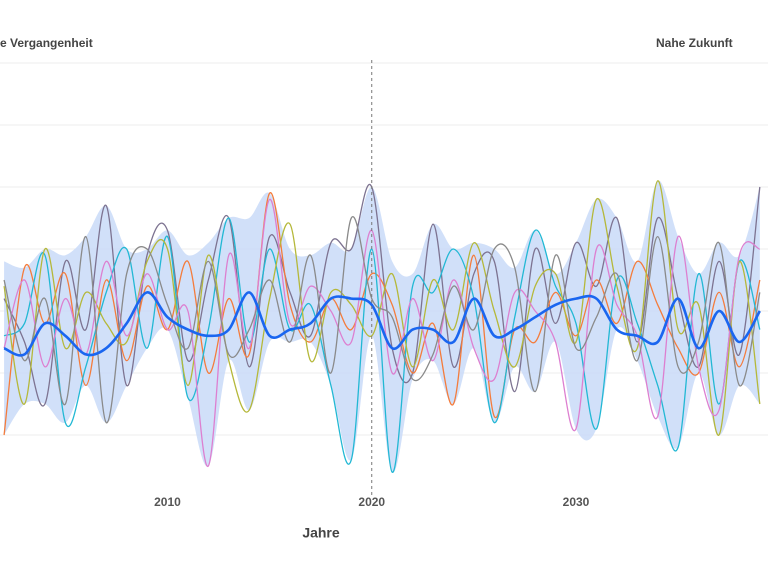 The height and width of the screenshot is (576, 768). What do you see at coordinates (694, 43) in the screenshot?
I see `right-label: Nahe Zukunft` at bounding box center [694, 43].